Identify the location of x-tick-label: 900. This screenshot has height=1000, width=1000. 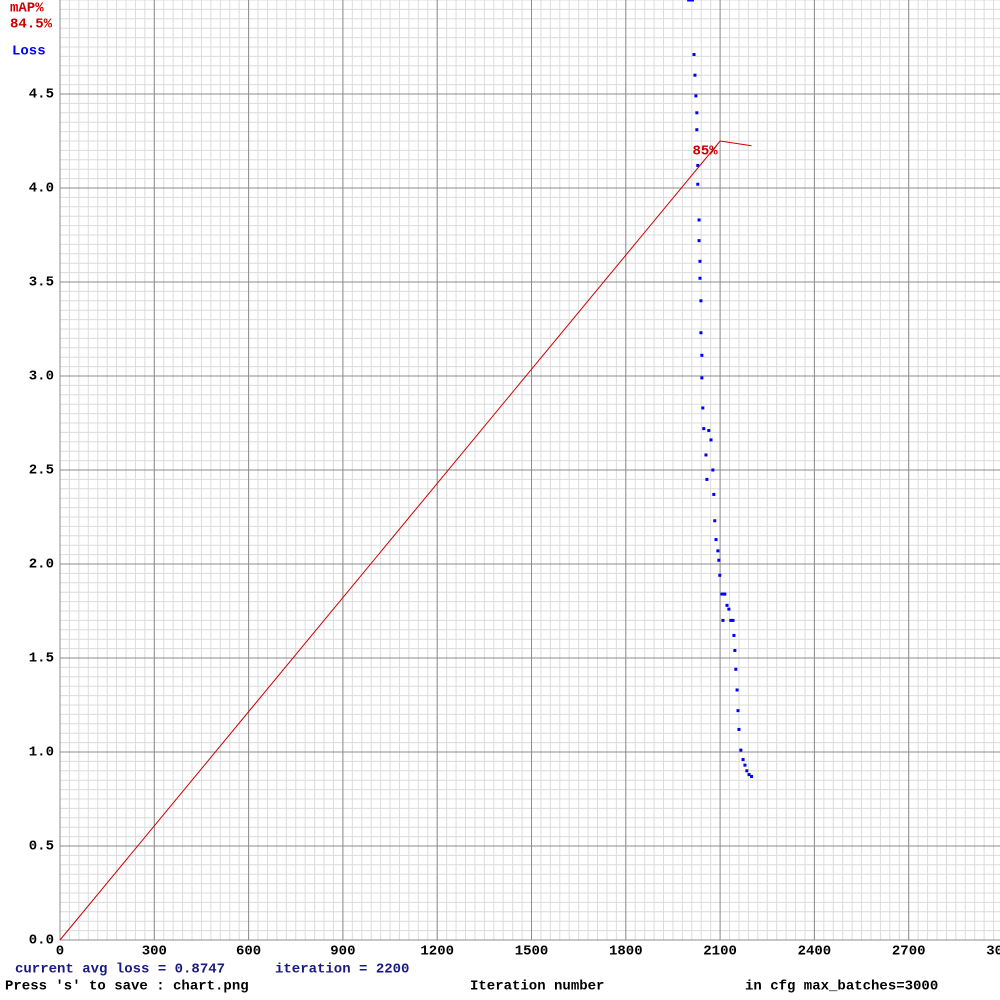
(342, 952).